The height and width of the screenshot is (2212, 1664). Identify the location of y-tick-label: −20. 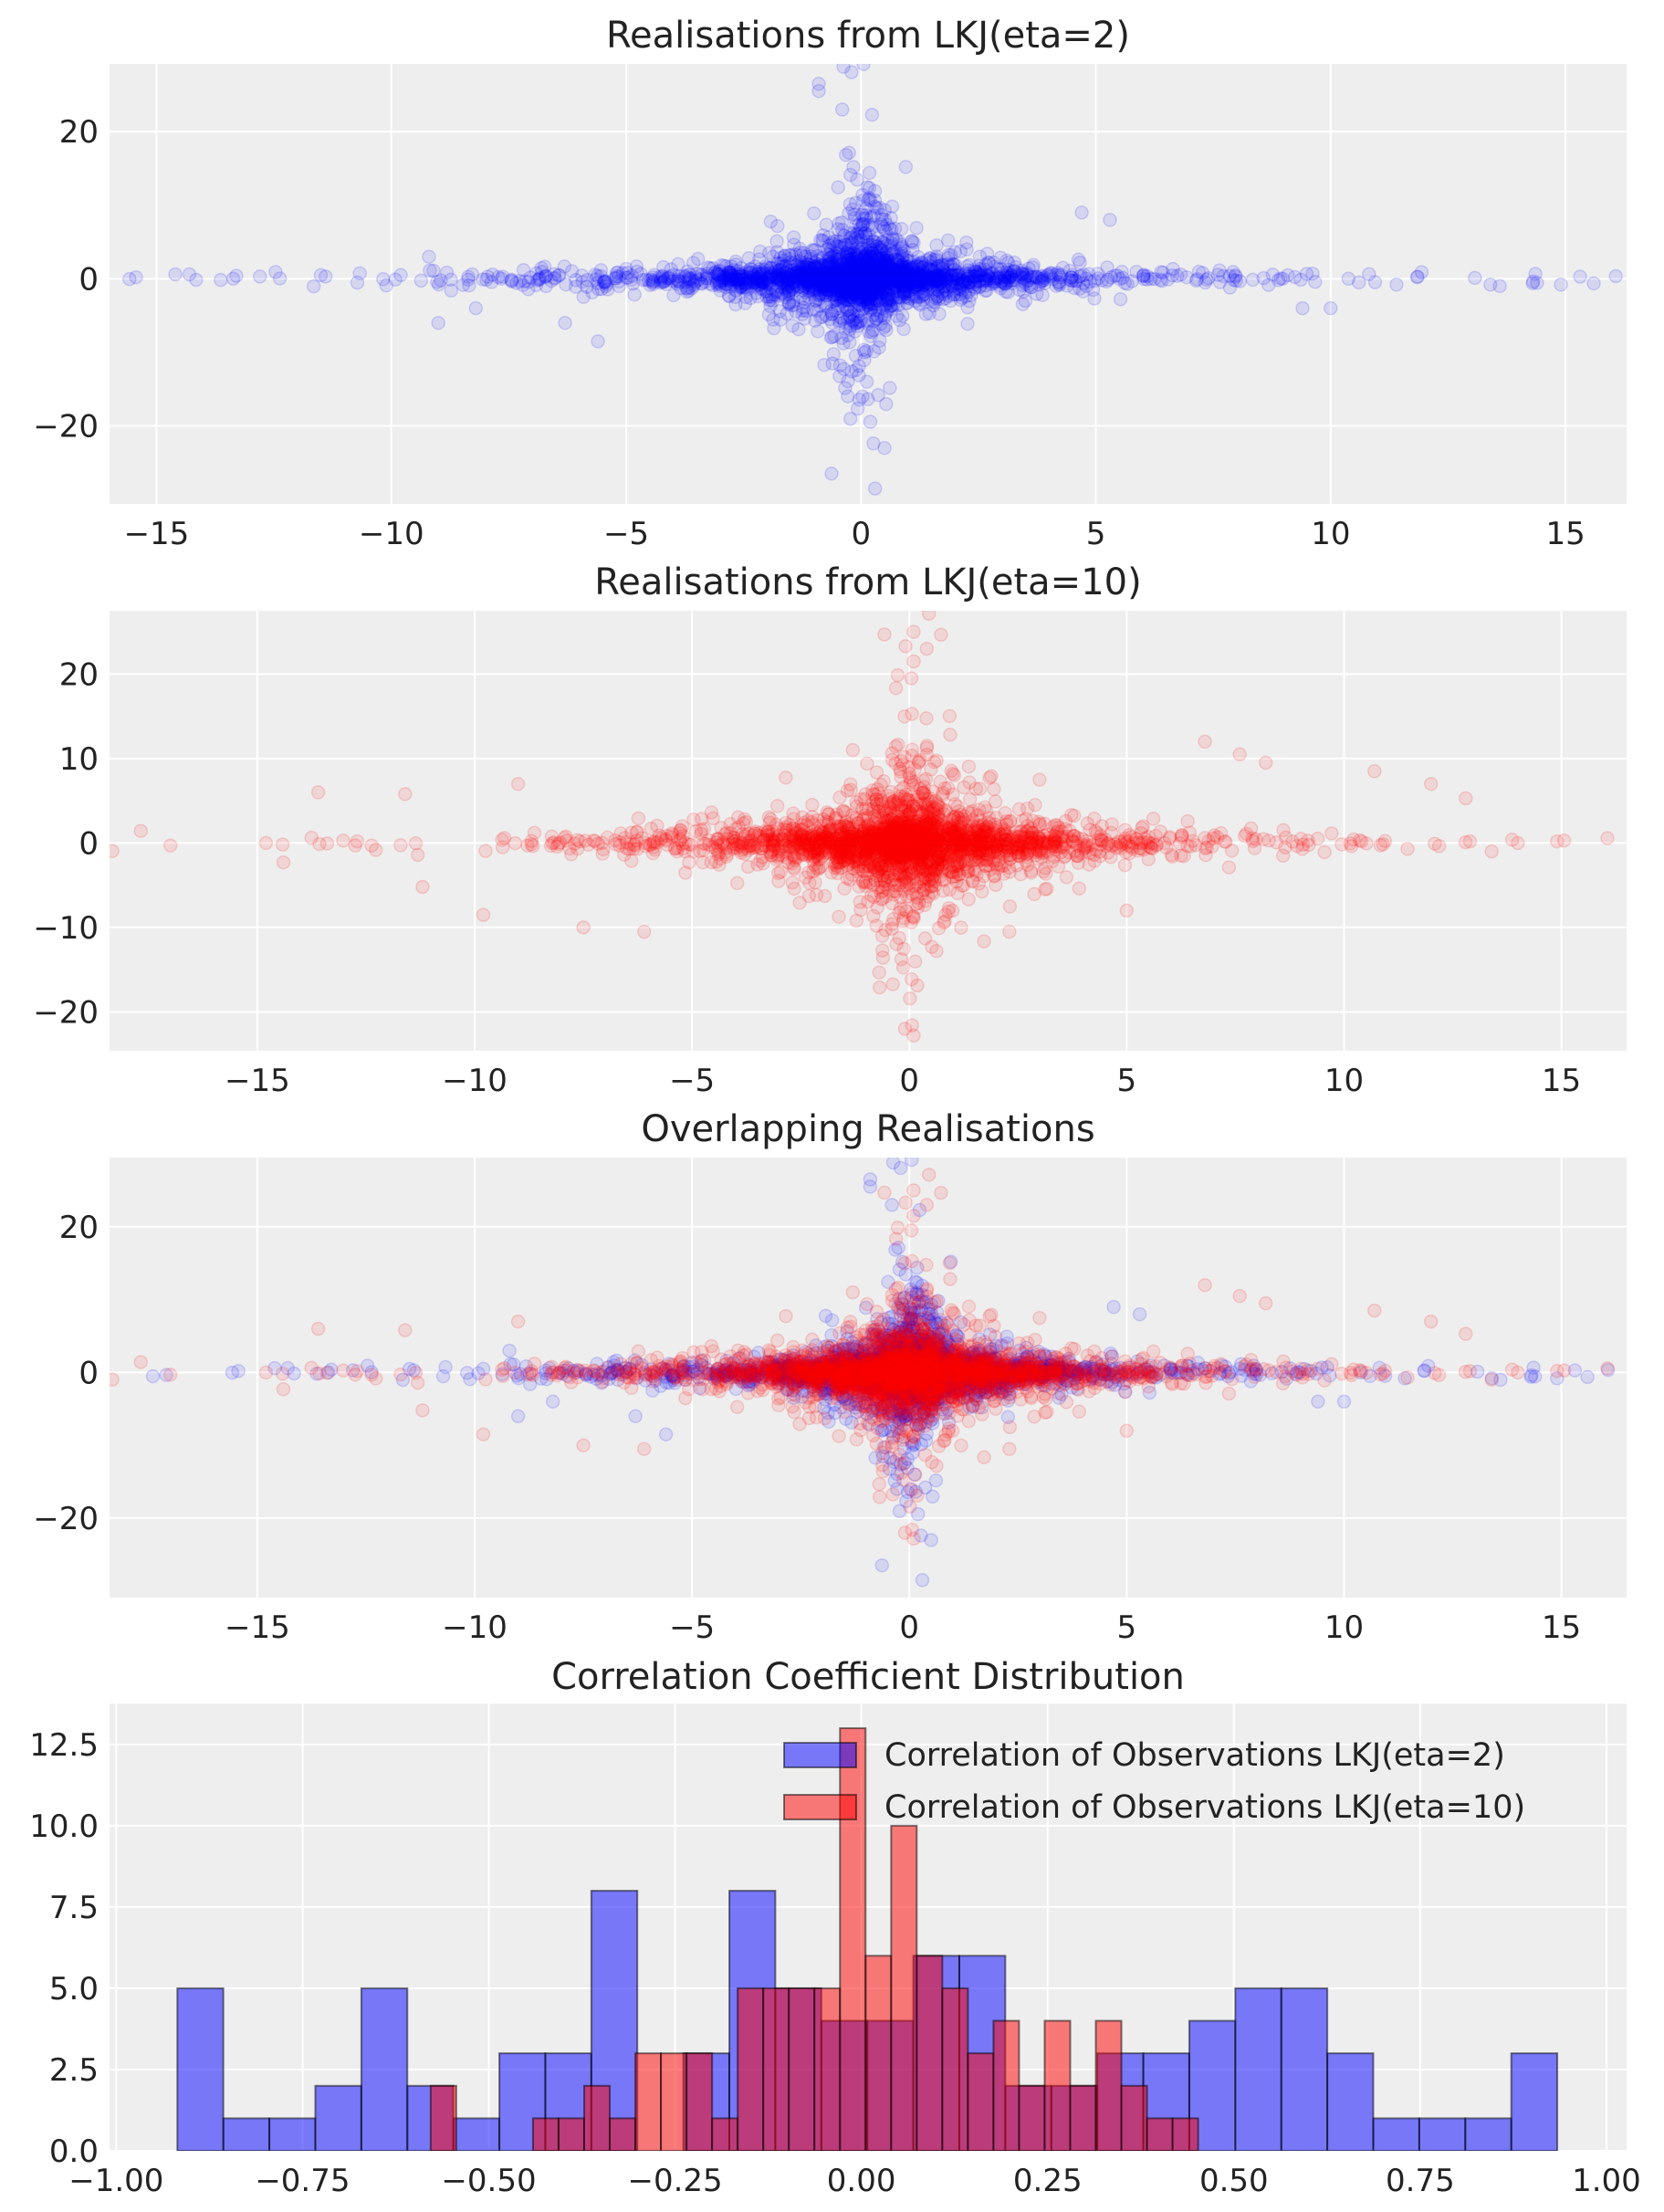
(66, 427).